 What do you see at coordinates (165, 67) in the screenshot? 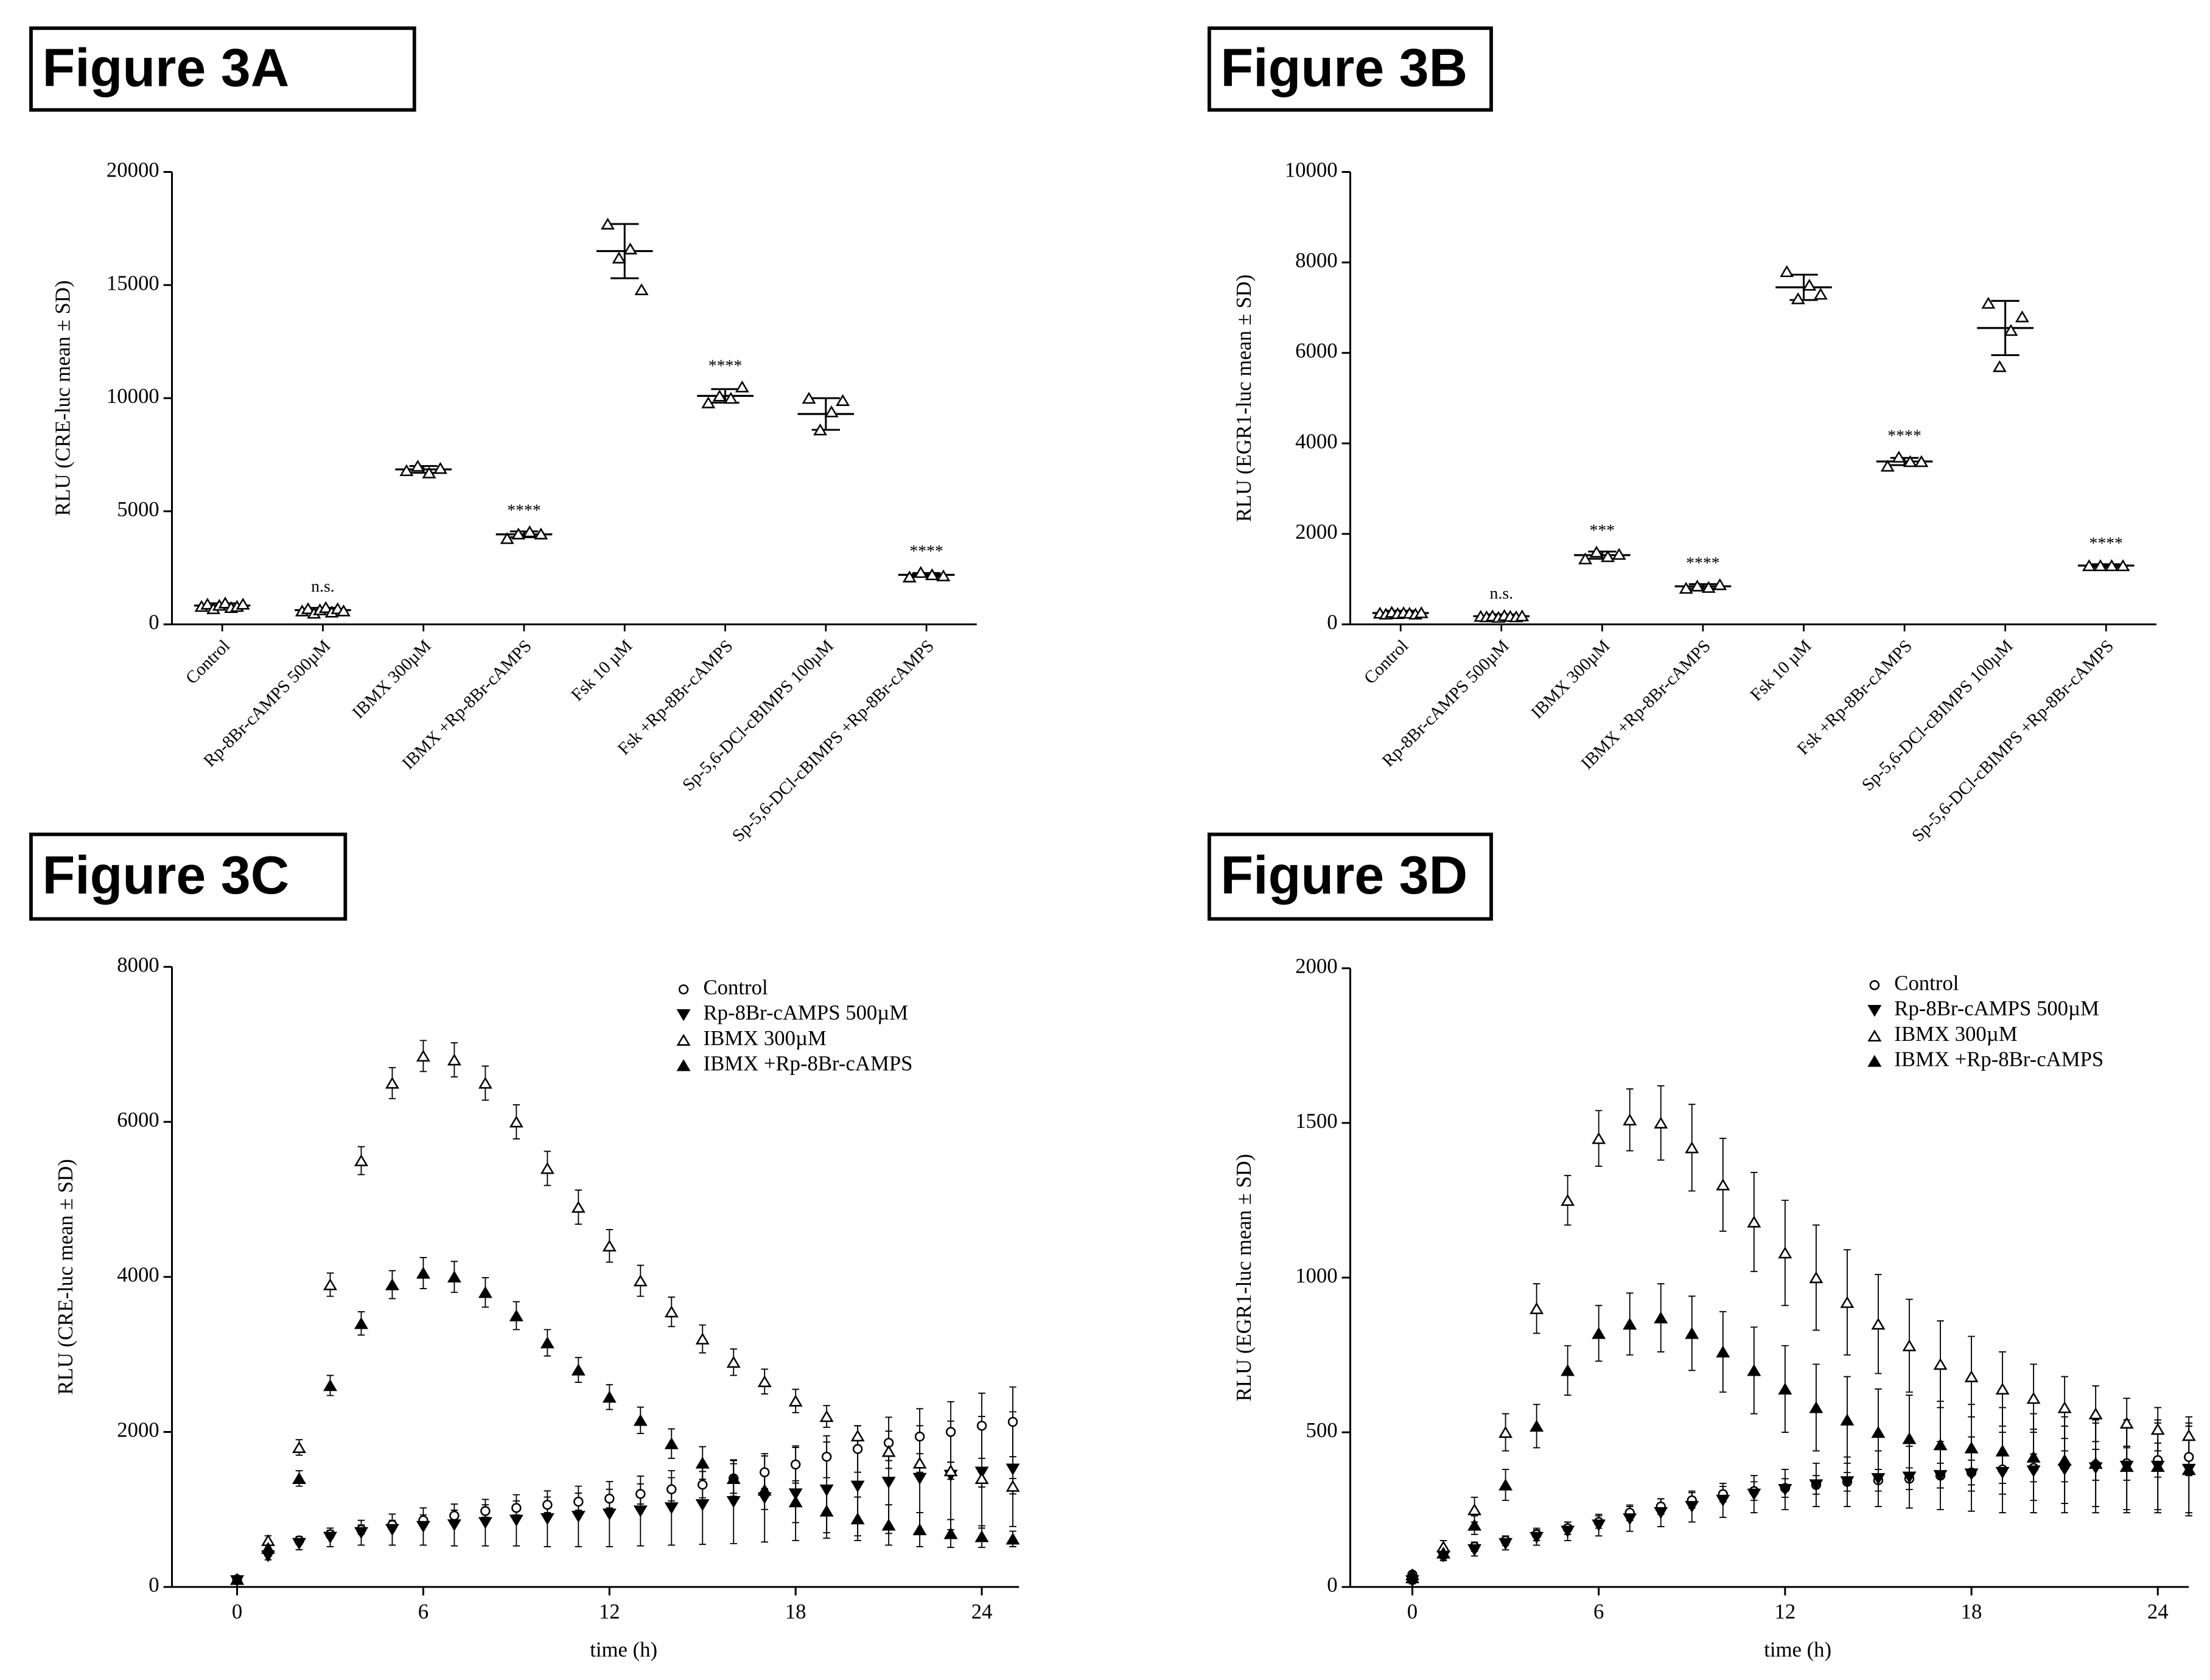
I see `chart-title: Figure 3A` at bounding box center [165, 67].